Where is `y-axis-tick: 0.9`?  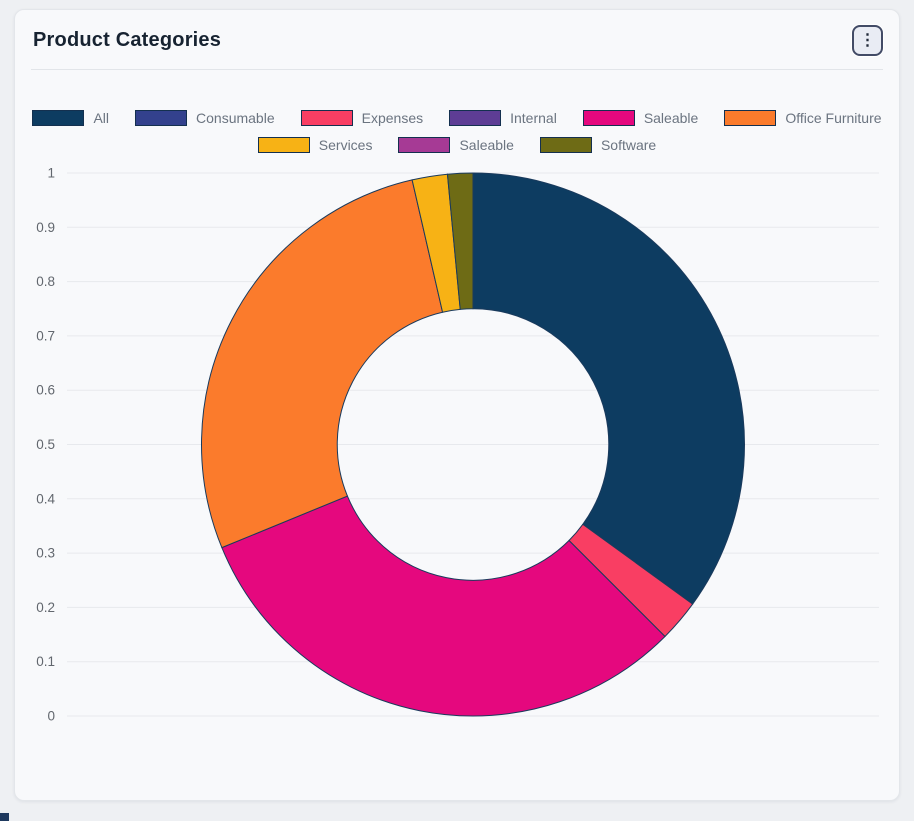 y-axis-tick: 0.9 is located at coordinates (45, 227).